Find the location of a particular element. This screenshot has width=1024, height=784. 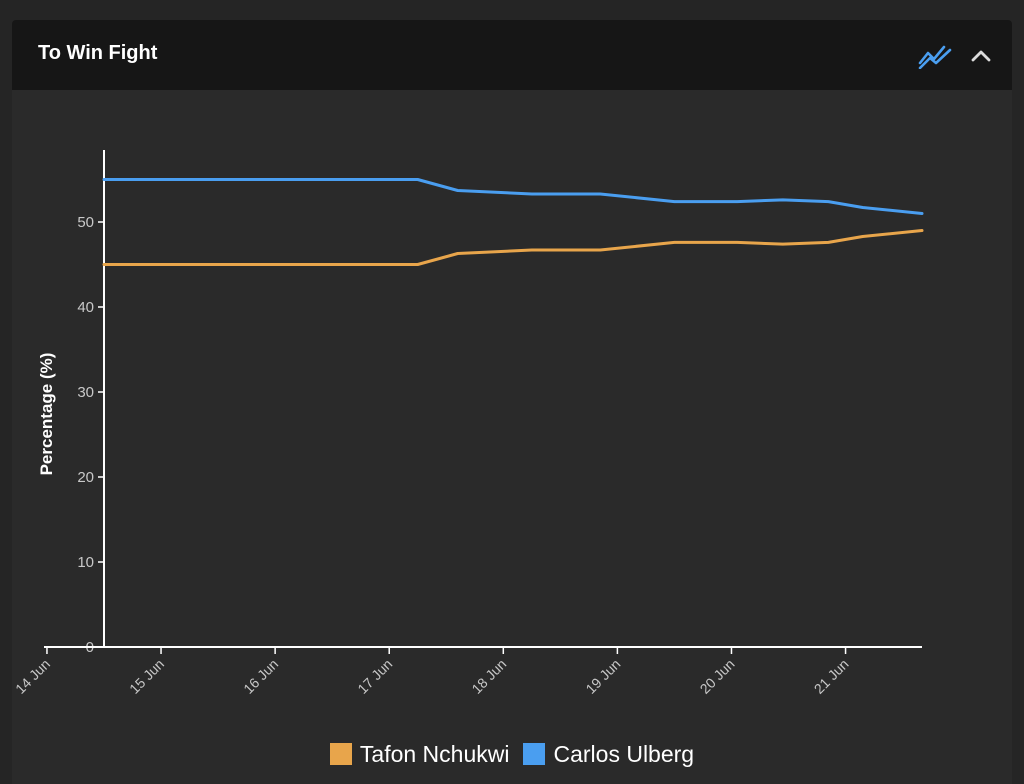

y-tick-label: 20 is located at coordinates (85, 477).